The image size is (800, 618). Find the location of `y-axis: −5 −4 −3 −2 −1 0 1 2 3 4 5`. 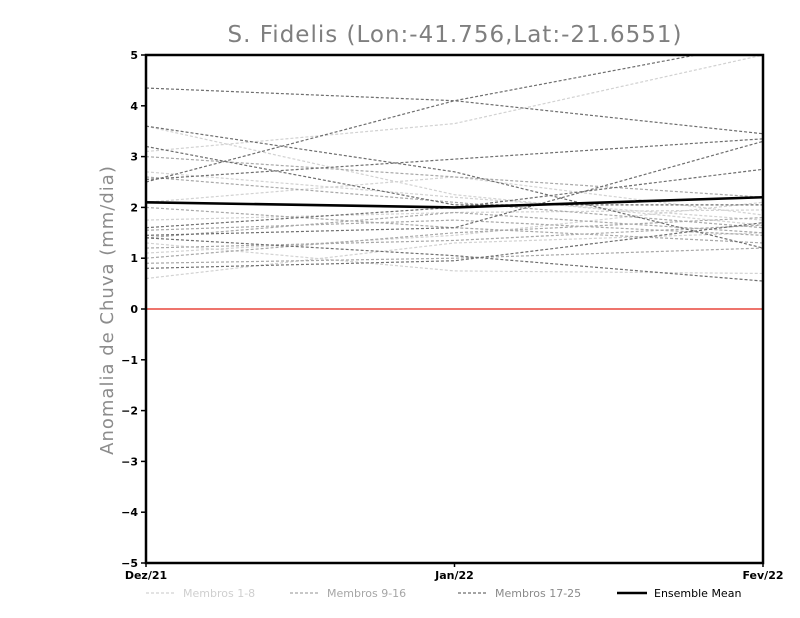

y-axis: −5 −4 −3 −2 −1 0 1 2 3 4 5 is located at coordinates (133, 309).